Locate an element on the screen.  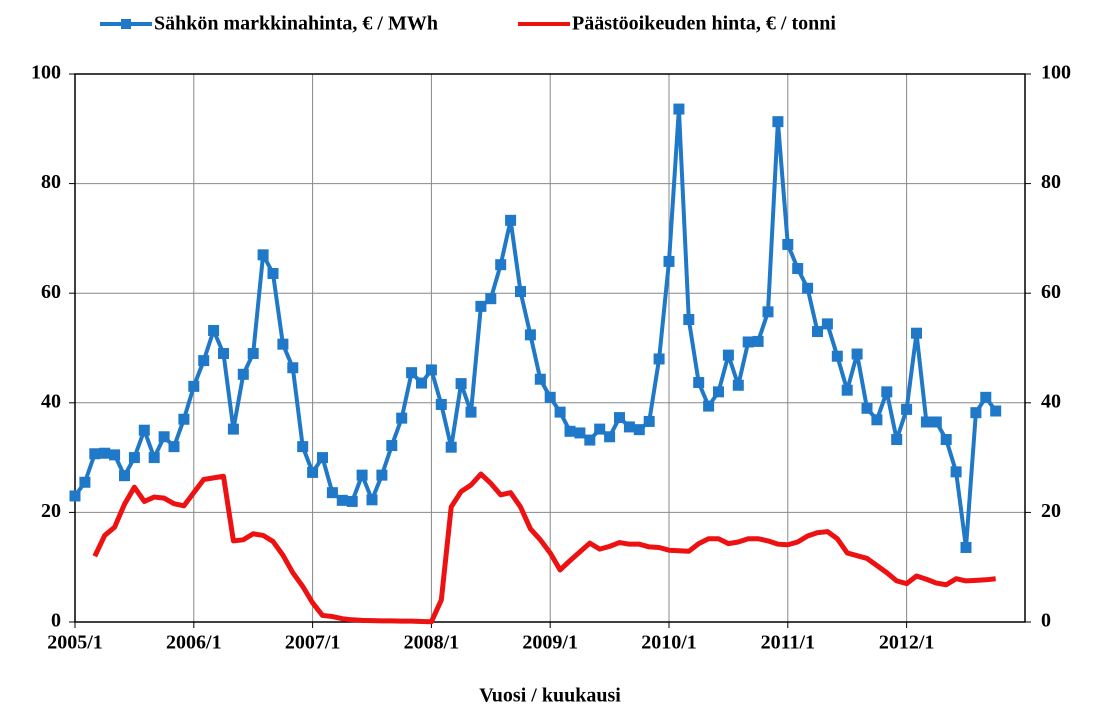
y-tick-label: 40 is located at coordinates (51, 401).